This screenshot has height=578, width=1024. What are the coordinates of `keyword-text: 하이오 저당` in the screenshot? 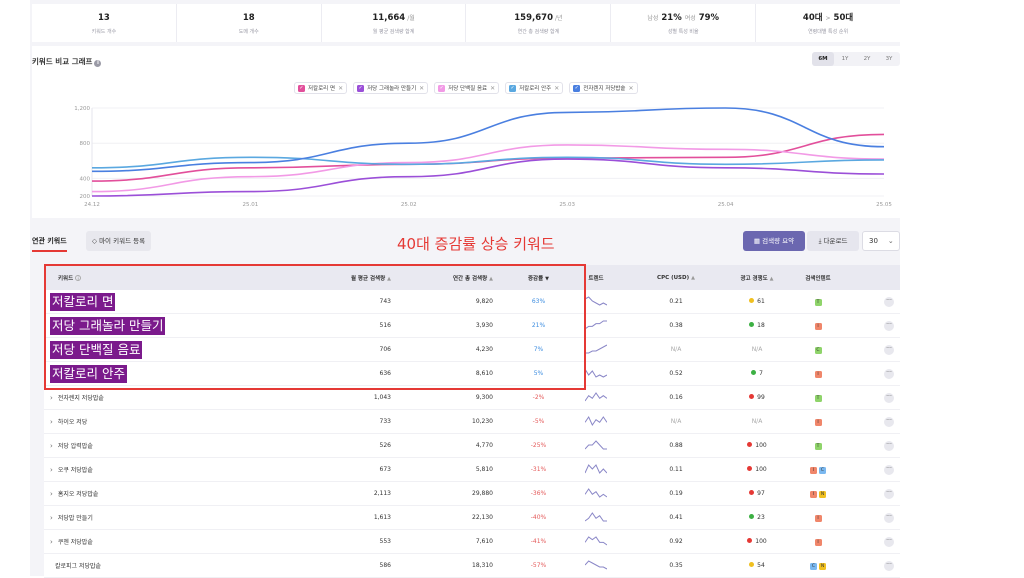 It's located at (72, 422).